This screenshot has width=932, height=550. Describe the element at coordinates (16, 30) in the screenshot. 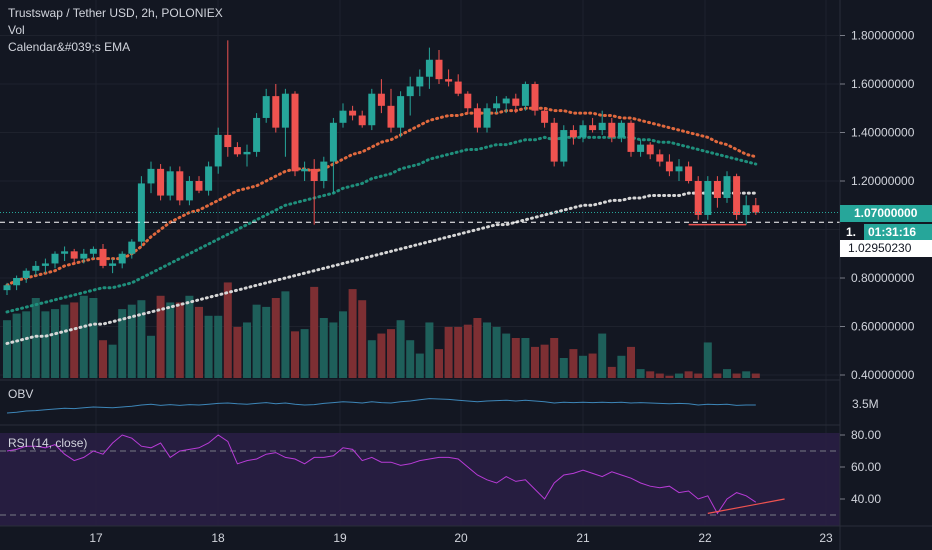

I see `vol-legend: Vol` at that location.